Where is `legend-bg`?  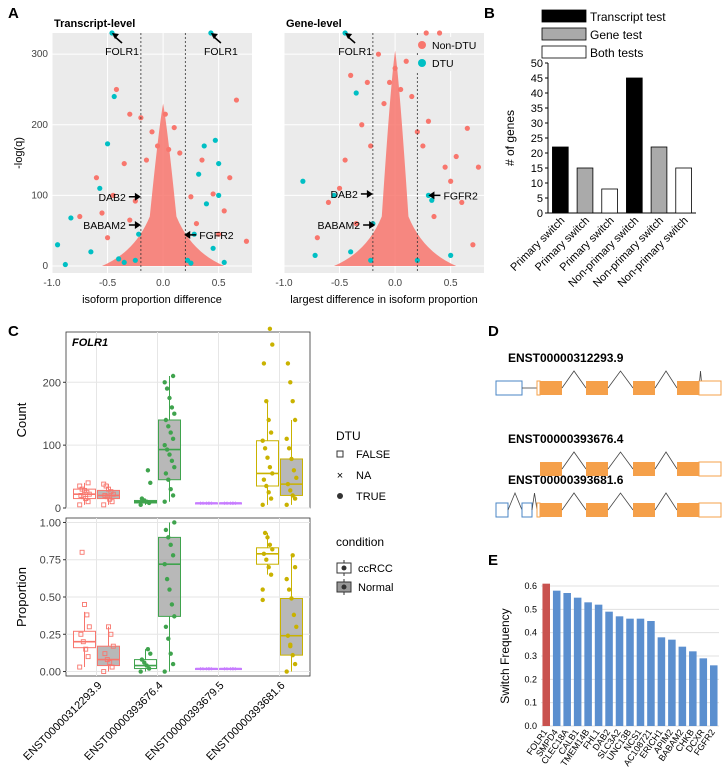 legend-bg is located at coordinates (447, 45).